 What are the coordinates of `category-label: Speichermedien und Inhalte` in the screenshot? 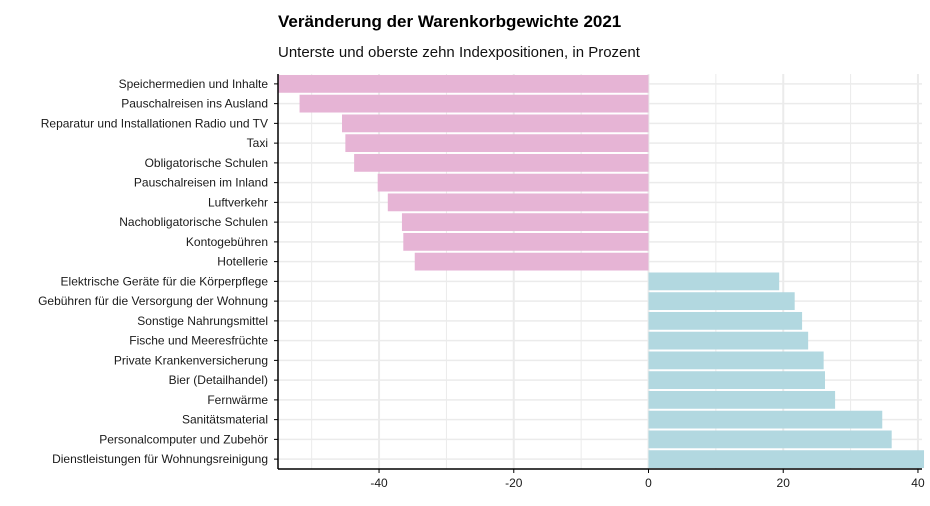 It's located at (194, 84).